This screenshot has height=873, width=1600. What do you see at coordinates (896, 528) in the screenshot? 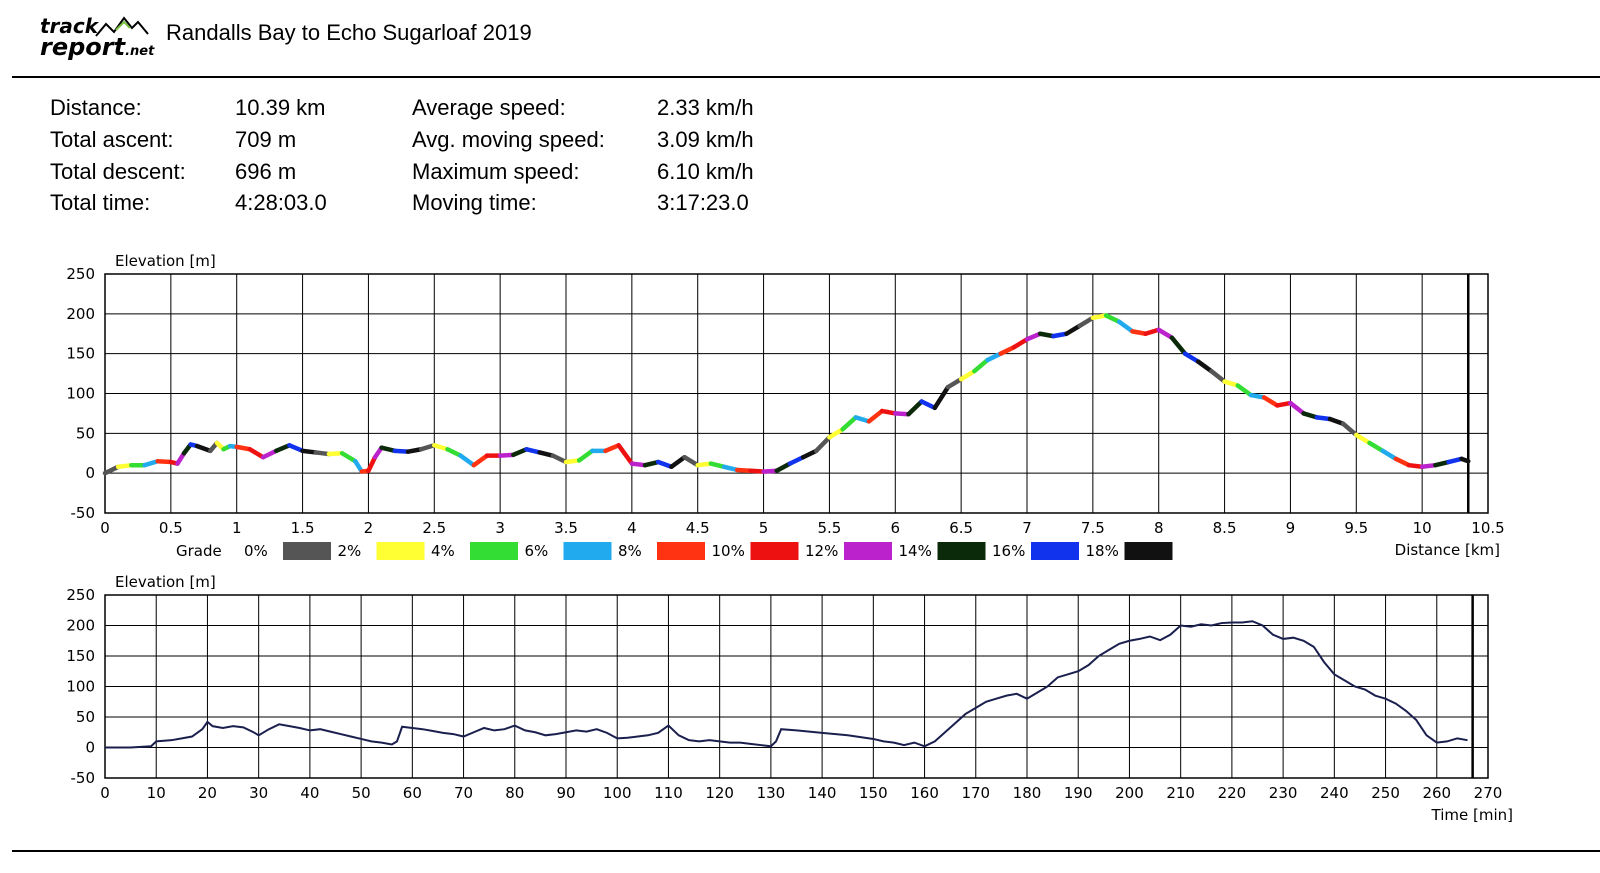
I see `x-tick-label: 6` at bounding box center [896, 528].